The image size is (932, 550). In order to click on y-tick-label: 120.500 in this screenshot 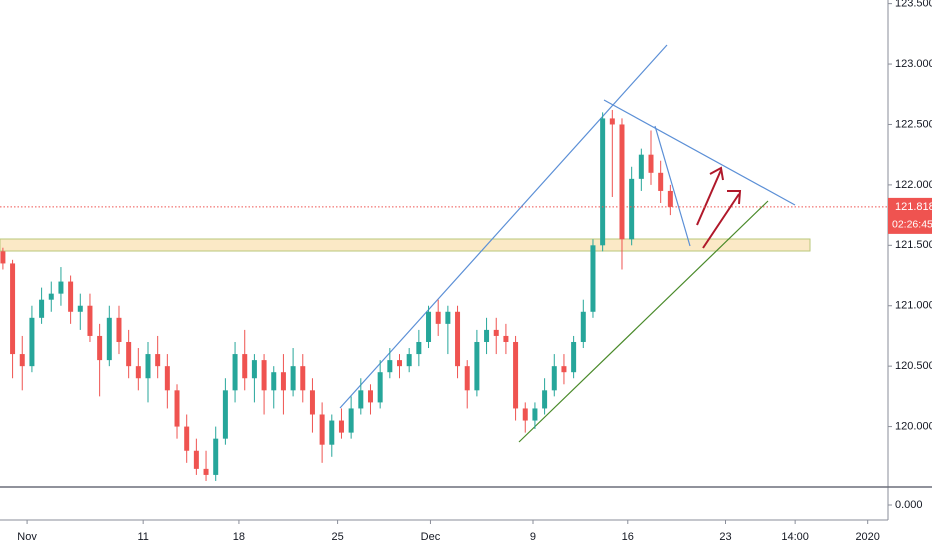, I will do `click(913, 366)`.